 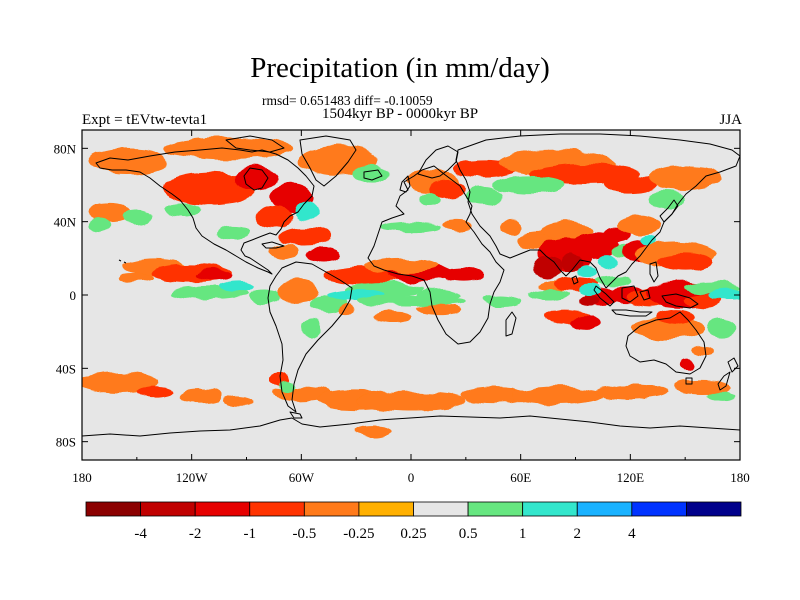 What do you see at coordinates (255, 144) in the screenshot?
I see `coast-arctic-islands` at bounding box center [255, 144].